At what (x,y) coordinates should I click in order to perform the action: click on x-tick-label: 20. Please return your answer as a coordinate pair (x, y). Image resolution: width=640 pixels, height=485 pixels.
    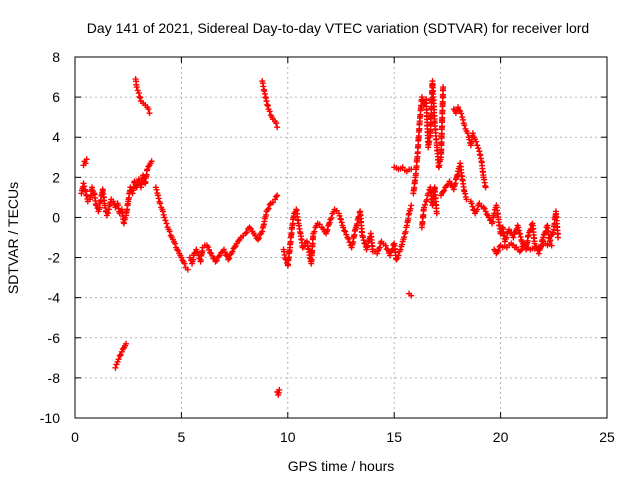
    Looking at the image, I should click on (501, 437).